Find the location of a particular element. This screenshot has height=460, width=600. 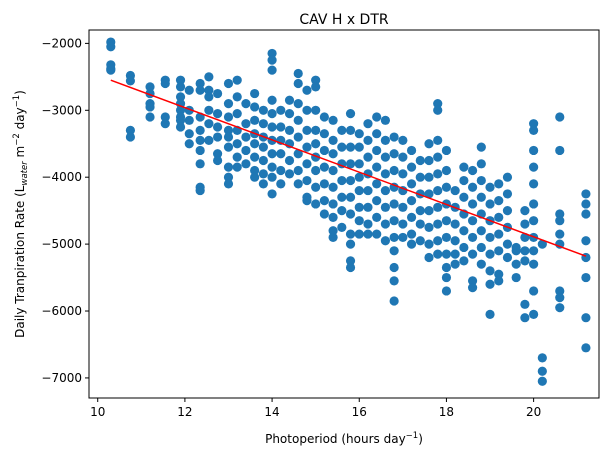

y-tick-label-4: −3000 is located at coordinates (61, 110).